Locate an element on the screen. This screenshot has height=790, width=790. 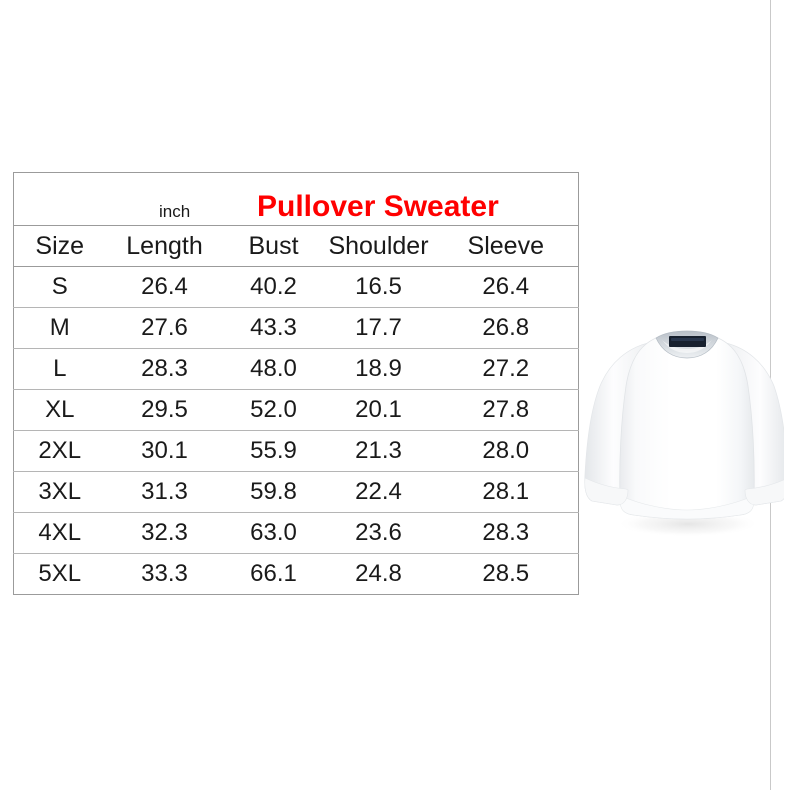
column-header-size: Size is located at coordinates (59, 246).